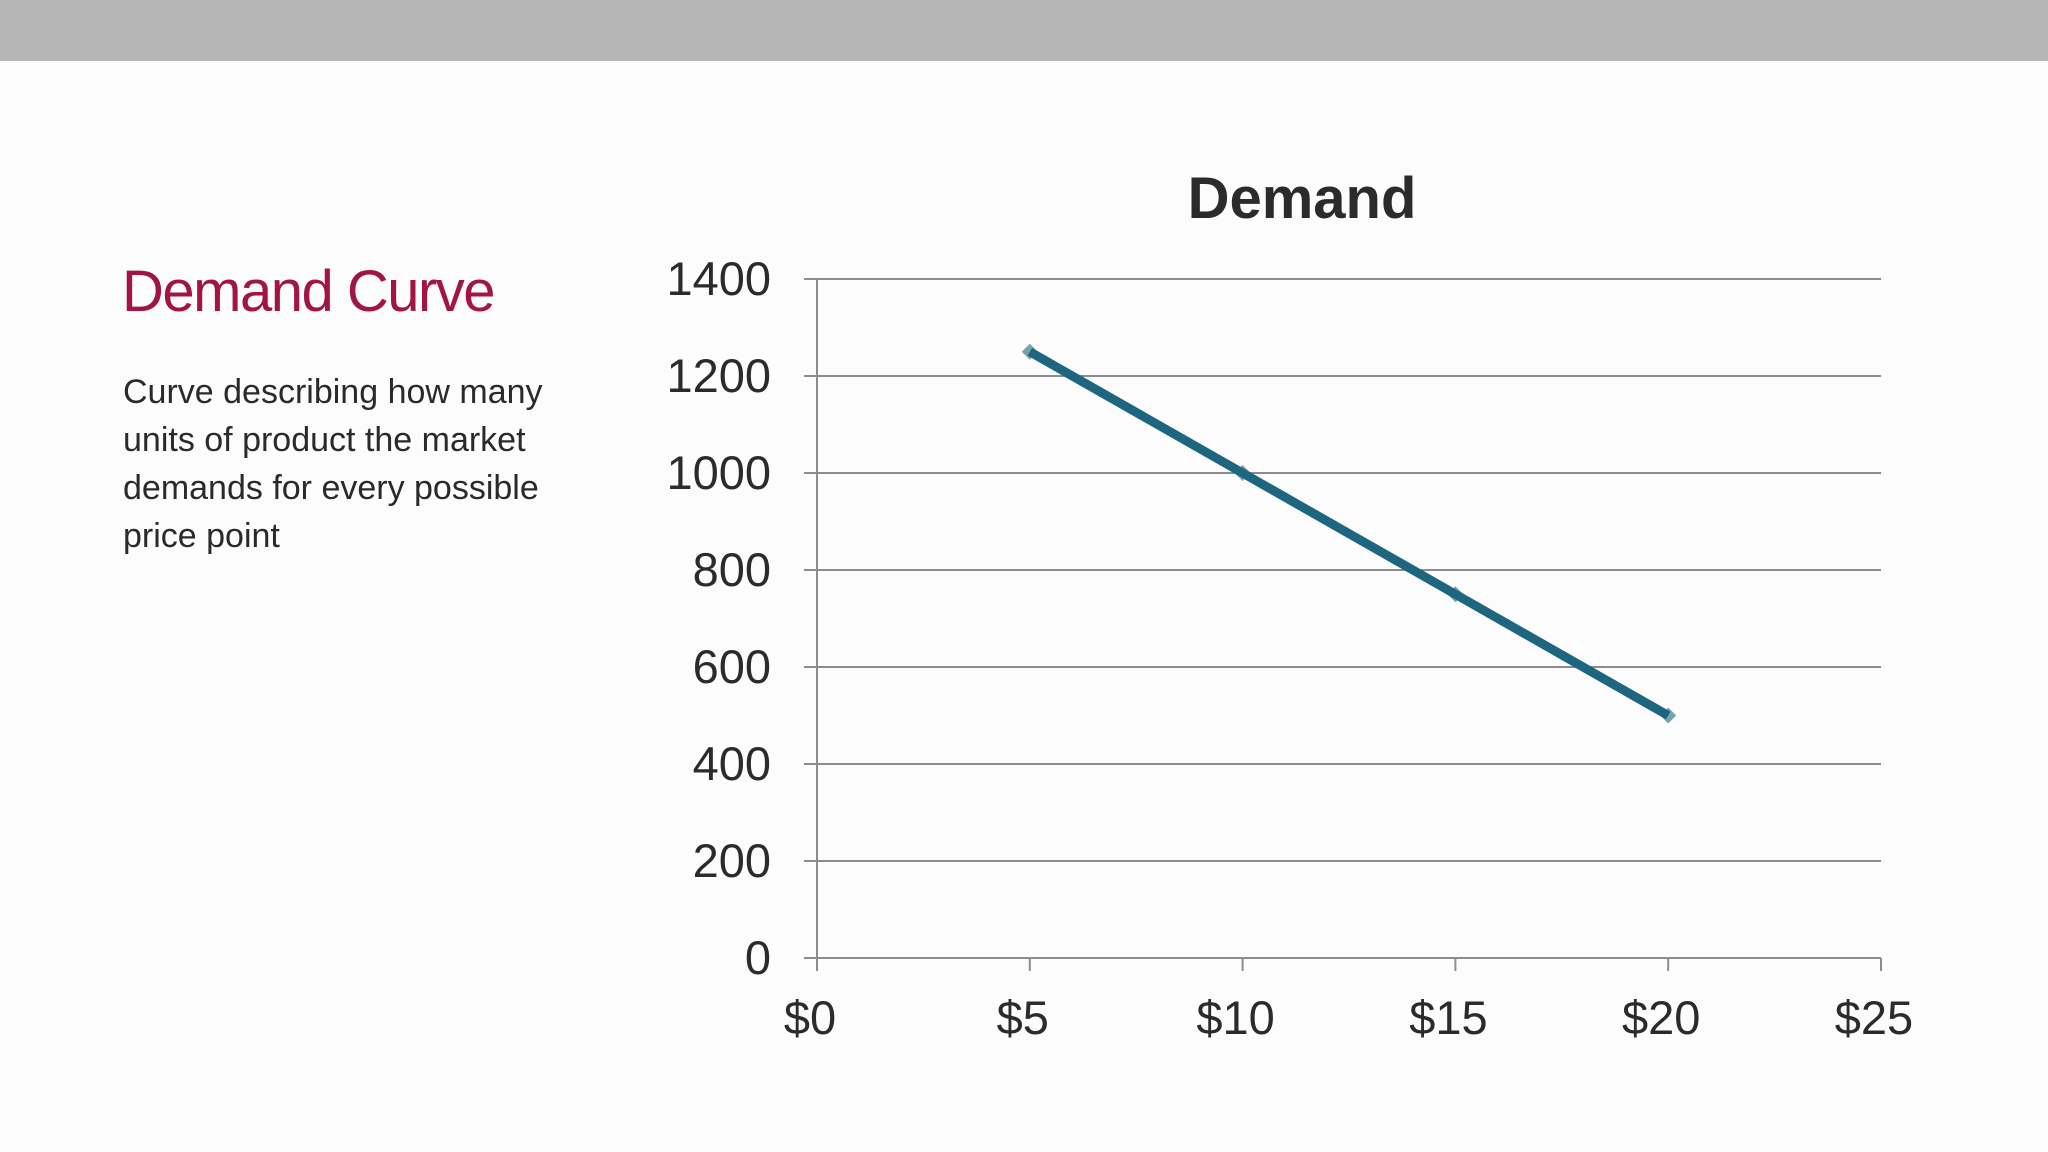 This screenshot has width=2048, height=1152. Describe the element at coordinates (309, 291) in the screenshot. I see `slide-heading: Demand Curve` at that location.